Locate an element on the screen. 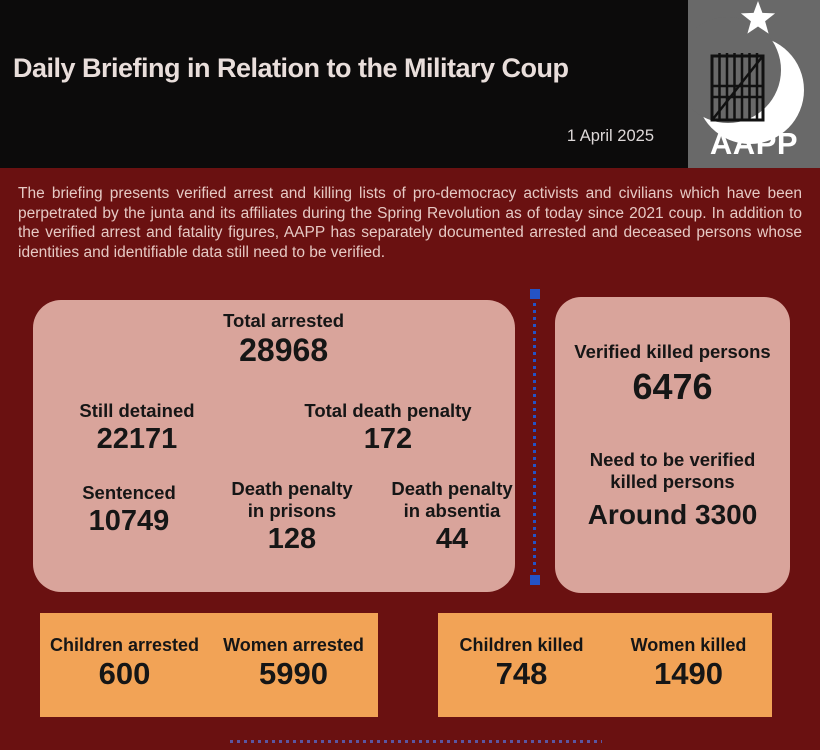 The height and width of the screenshot is (750, 820). stat-label: killed persons is located at coordinates (672, 481).